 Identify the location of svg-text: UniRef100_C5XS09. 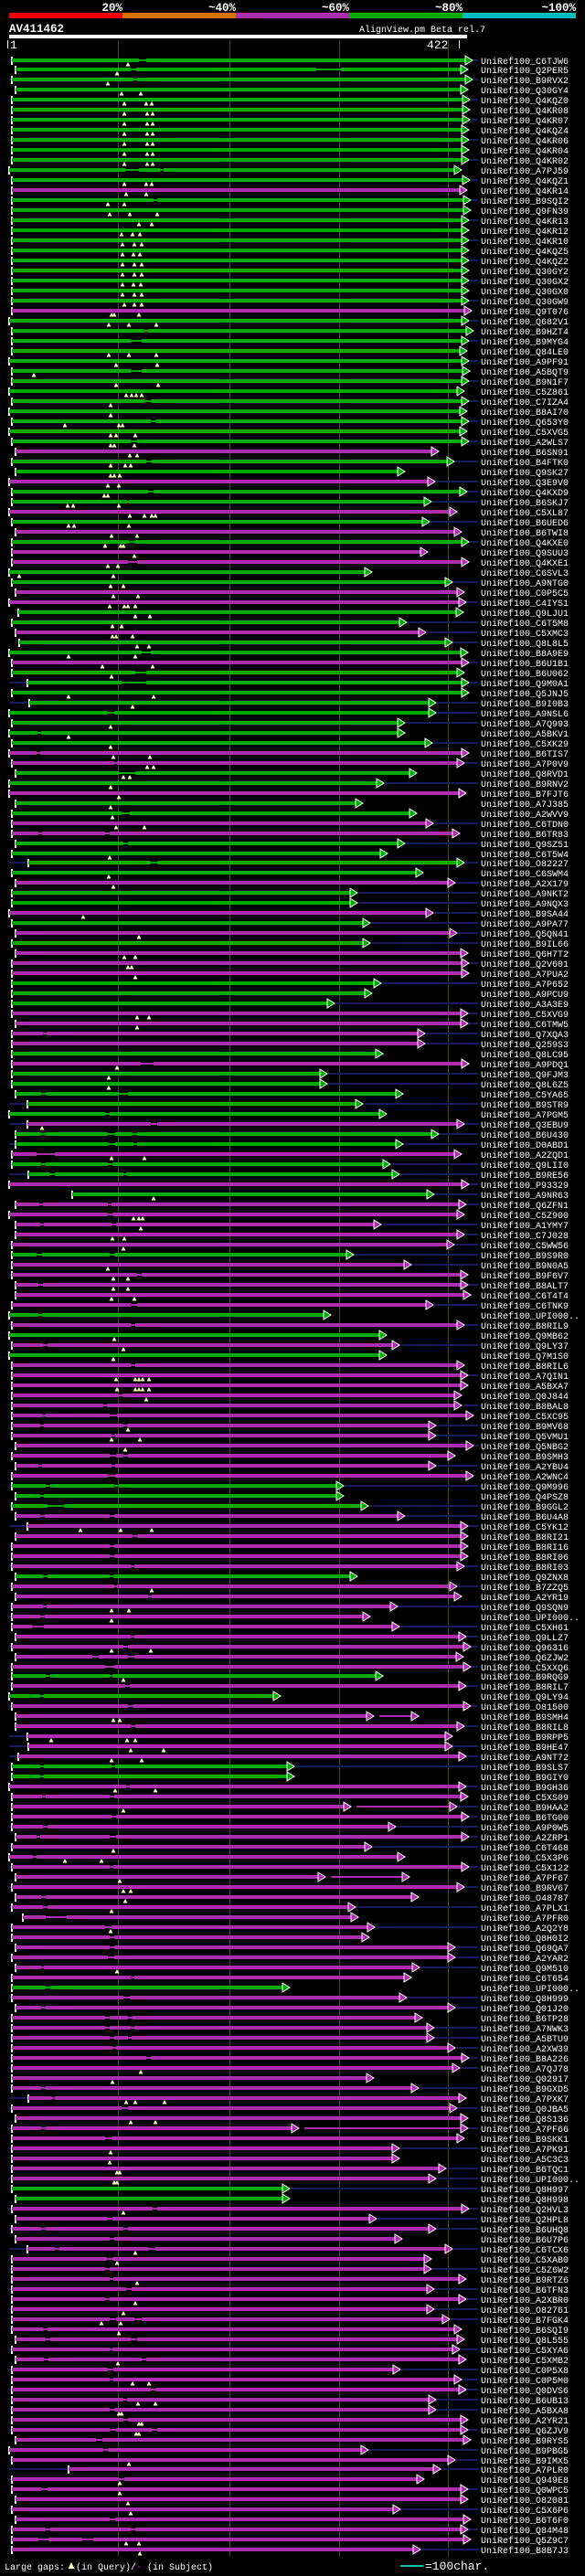
(525, 1798).